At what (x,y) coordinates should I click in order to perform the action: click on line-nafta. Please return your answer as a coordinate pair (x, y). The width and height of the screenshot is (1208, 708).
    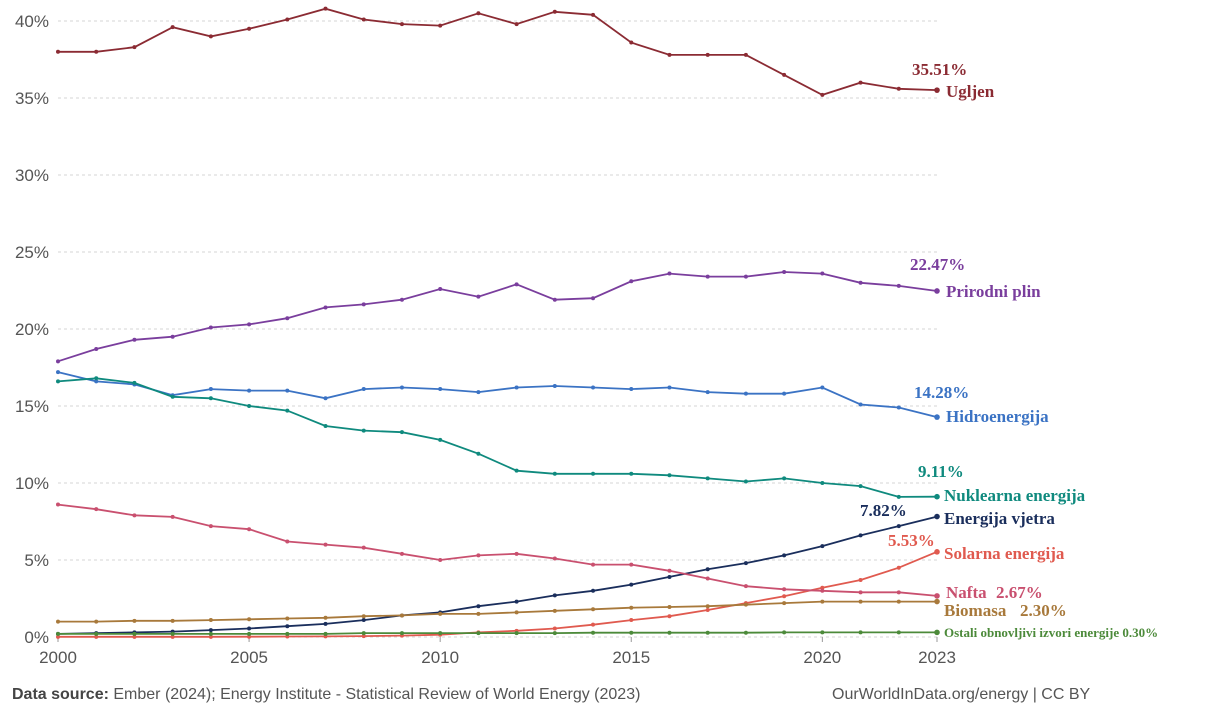
    Looking at the image, I should click on (497, 550).